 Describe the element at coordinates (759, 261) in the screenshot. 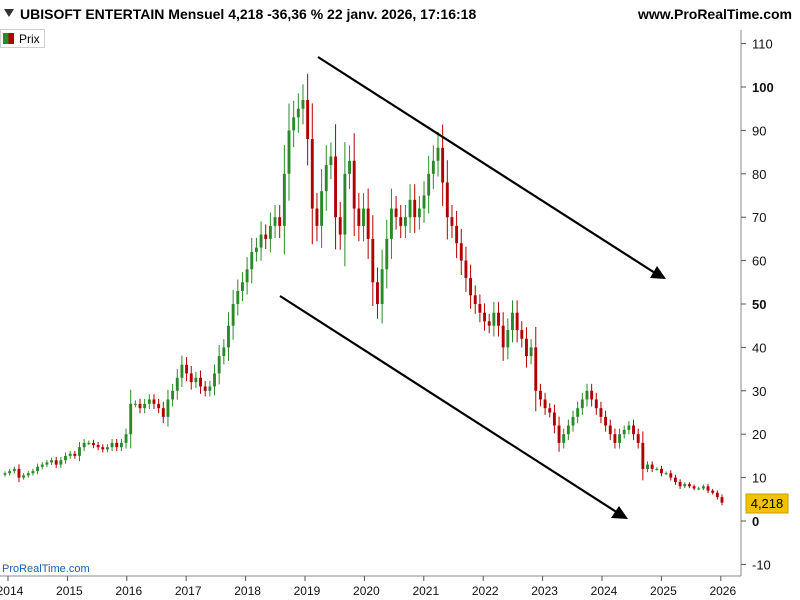

I see `y-tick-label: 60` at that location.